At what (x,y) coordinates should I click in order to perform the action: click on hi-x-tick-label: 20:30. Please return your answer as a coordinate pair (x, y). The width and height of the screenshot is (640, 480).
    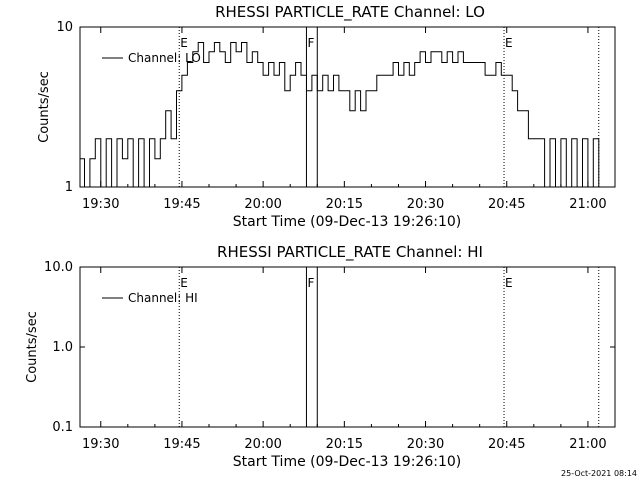
    Looking at the image, I should click on (425, 444).